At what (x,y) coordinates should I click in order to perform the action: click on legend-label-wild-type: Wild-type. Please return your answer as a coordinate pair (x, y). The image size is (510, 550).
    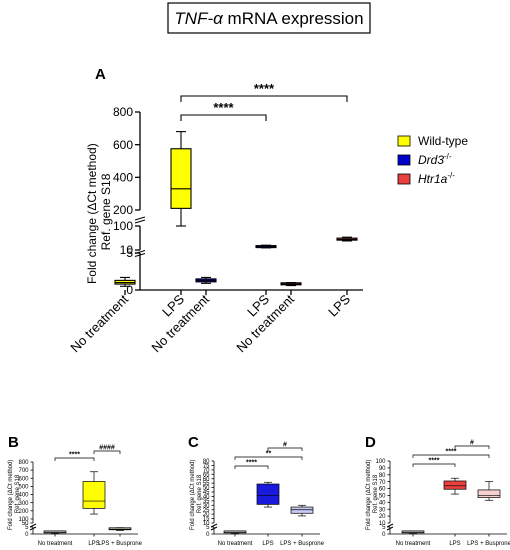
    Looking at the image, I should click on (443, 141).